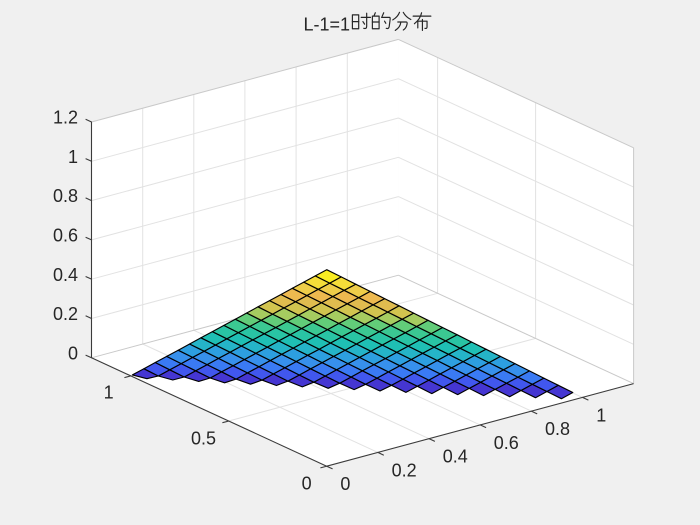 This screenshot has height=525, width=700. What do you see at coordinates (203, 439) in the screenshot?
I see `svg-text: 0.5` at bounding box center [203, 439].